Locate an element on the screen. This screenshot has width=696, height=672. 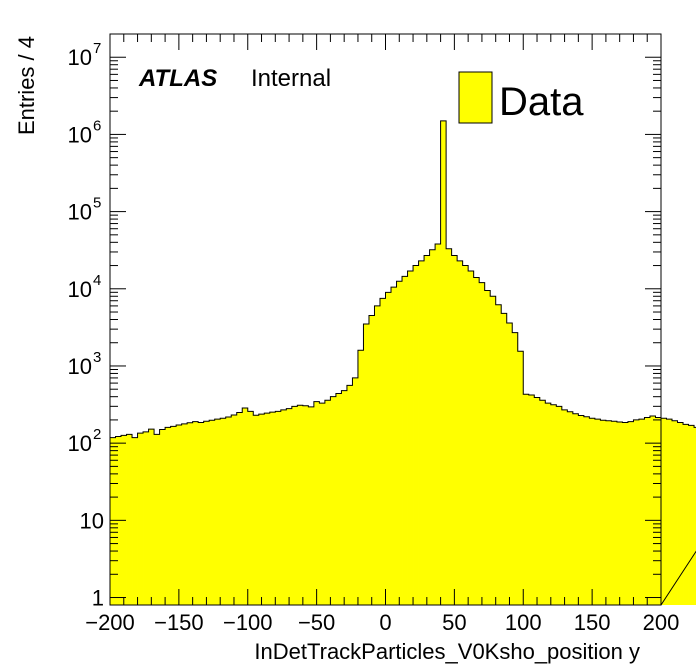
internal-label: Internal is located at coordinates (291, 78).